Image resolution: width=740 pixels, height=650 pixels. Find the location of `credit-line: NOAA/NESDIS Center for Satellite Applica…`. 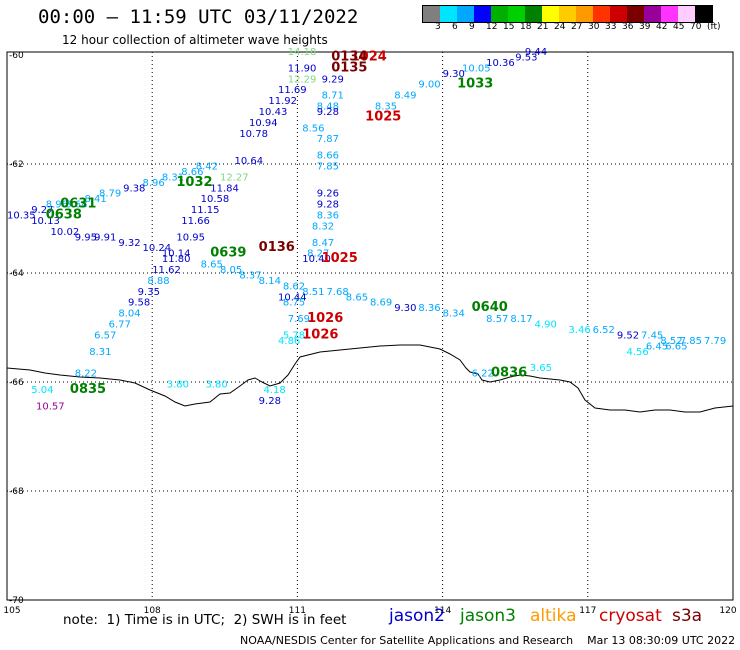

credit-line: NOAA/NESDIS Center for Satellite Applica… is located at coordinates (488, 640).